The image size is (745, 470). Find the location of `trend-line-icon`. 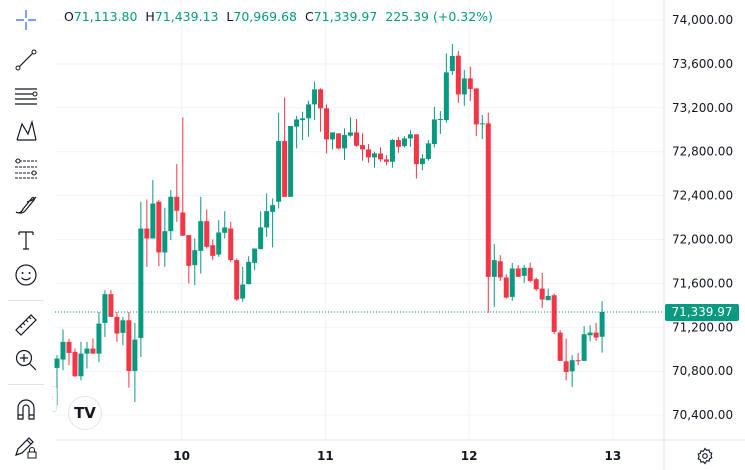

trend-line-icon is located at coordinates (26, 60).